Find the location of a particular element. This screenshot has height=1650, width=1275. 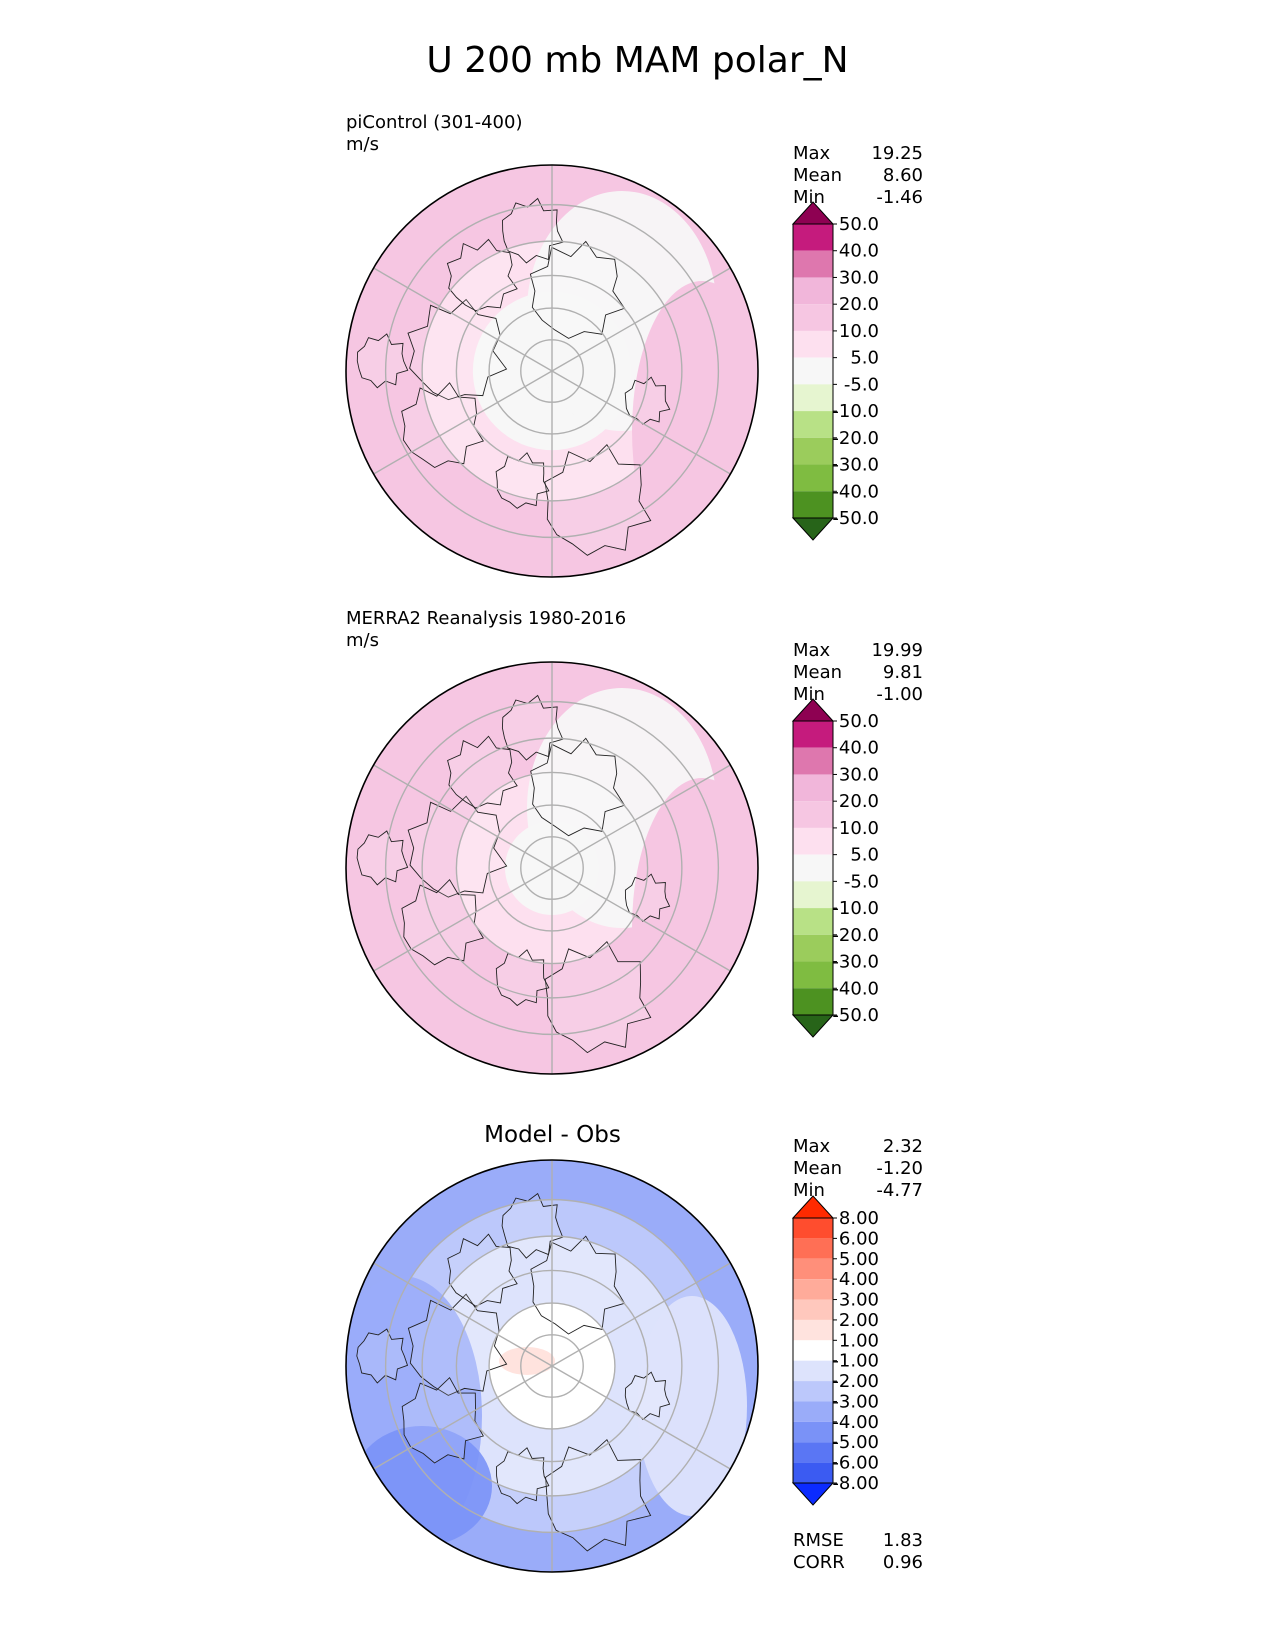

panel-2-label: MERRA2 Reanalysis 1980-2016 m/s is located at coordinates (486, 630).